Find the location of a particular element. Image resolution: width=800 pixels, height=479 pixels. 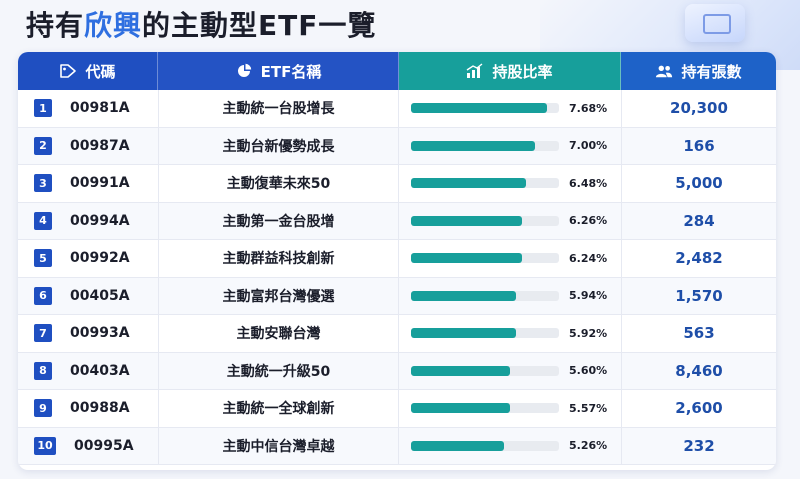

title-suffix: 的主動型ETF一覽 is located at coordinates (259, 25).